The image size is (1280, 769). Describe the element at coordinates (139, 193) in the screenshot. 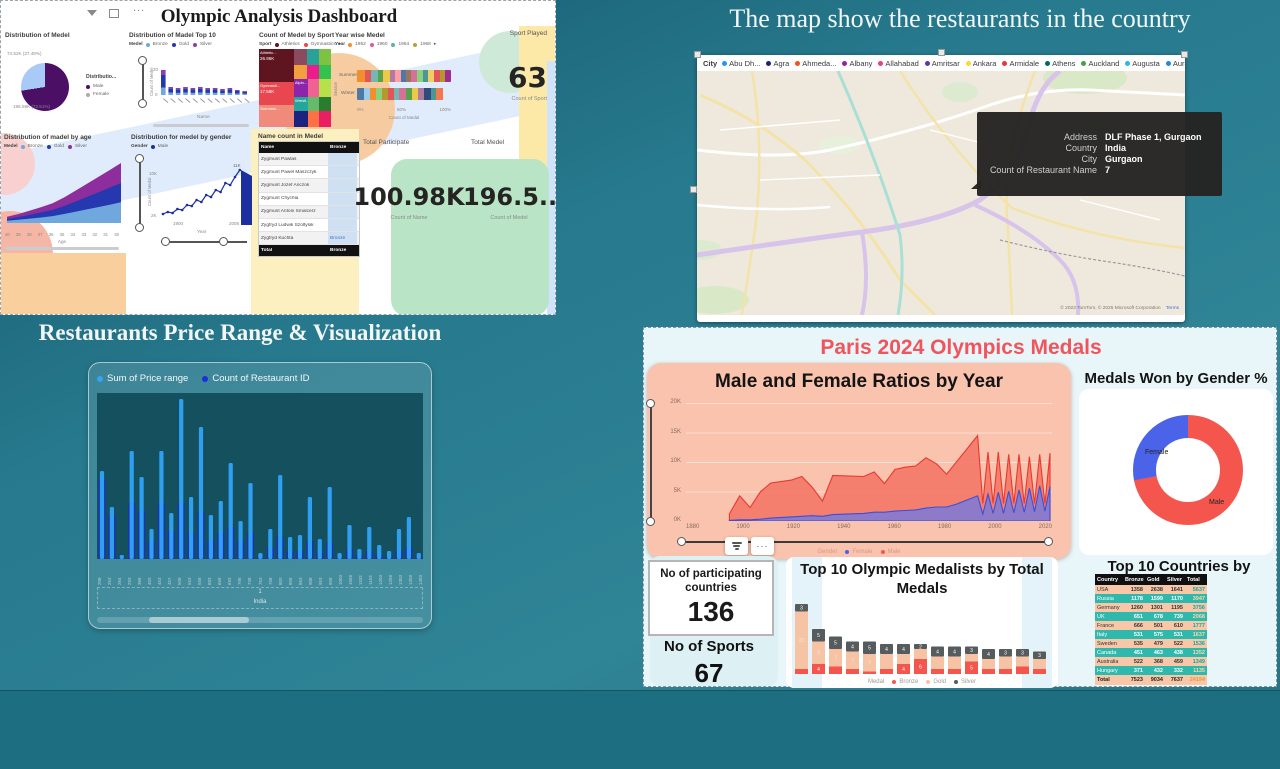

I see `gender-slider-track` at that location.